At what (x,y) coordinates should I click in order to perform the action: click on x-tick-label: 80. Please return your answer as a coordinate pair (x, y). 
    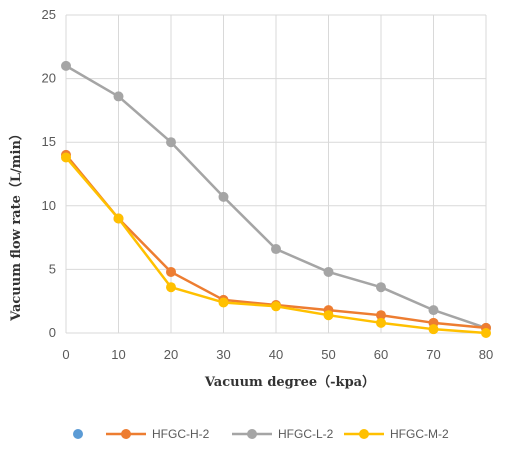
    Looking at the image, I should click on (486, 354).